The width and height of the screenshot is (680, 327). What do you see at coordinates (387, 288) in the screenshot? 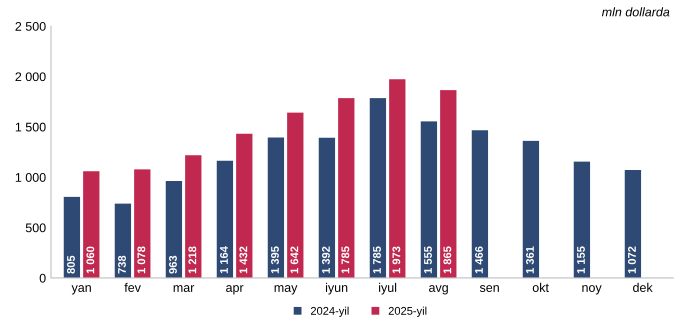
I see `x-tick-label: iyul` at bounding box center [387, 288].